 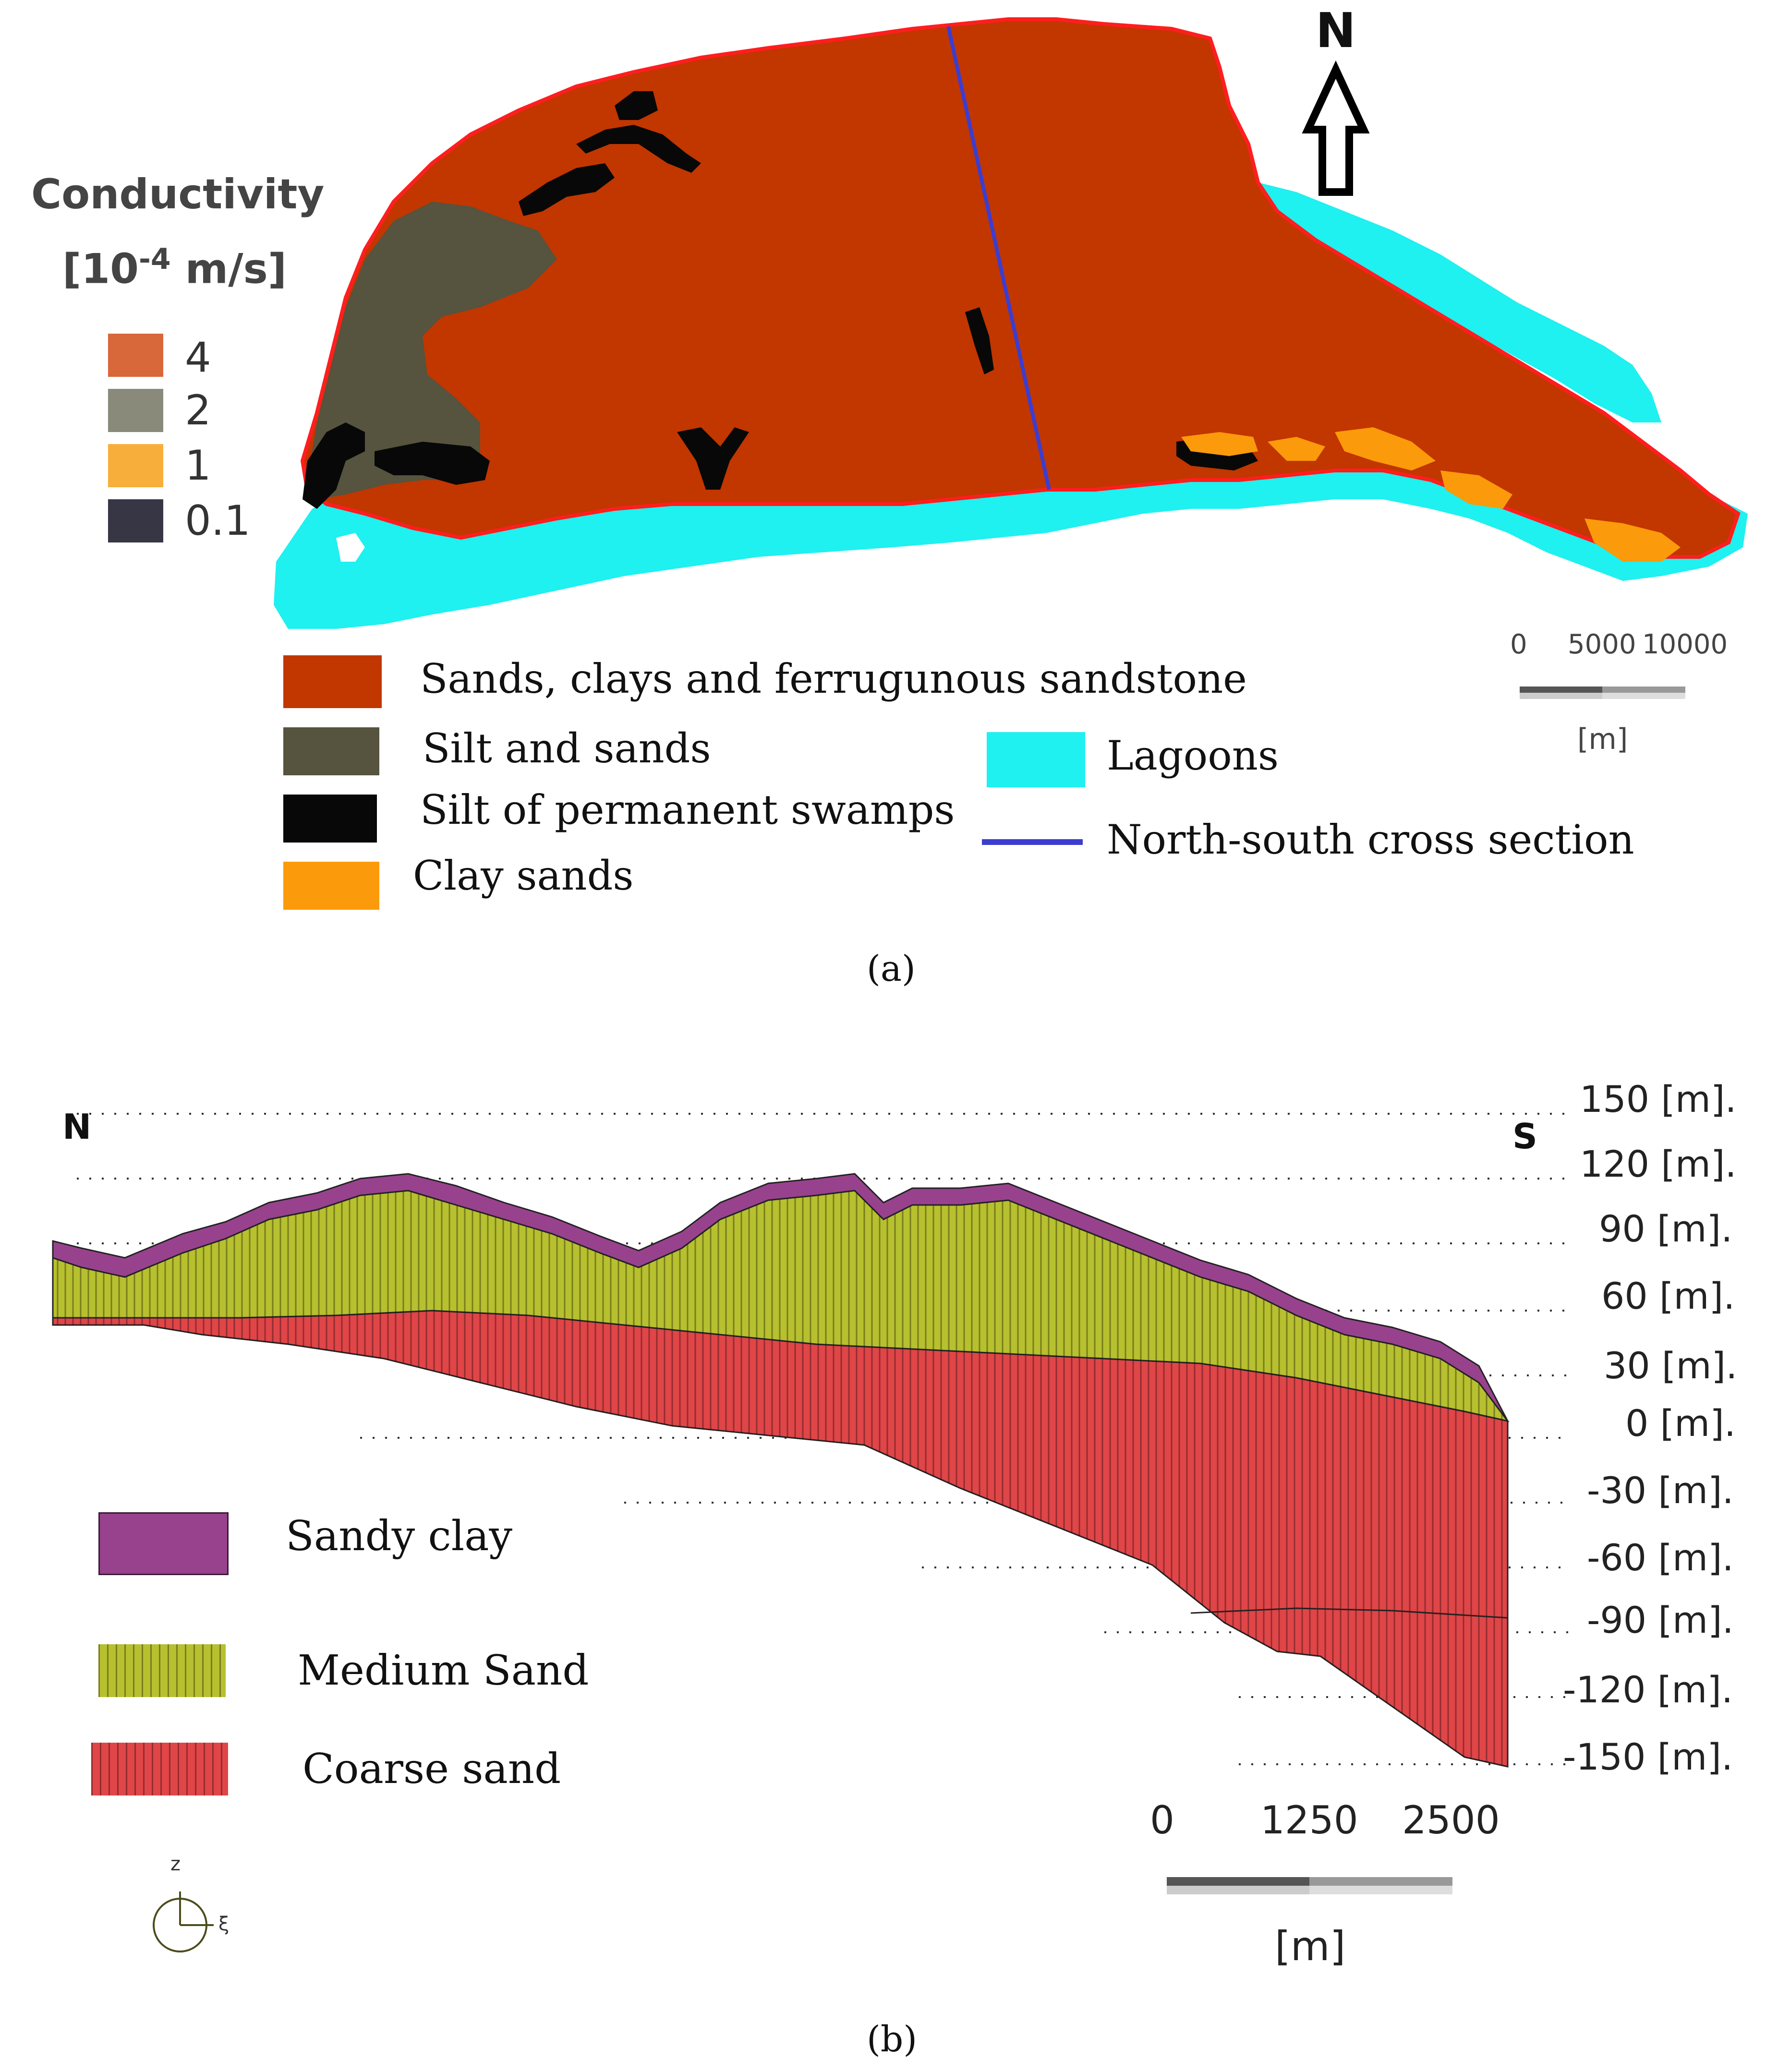 What do you see at coordinates (1648, 1689) in the screenshot?
I see `elevation-label-neg120: -120 [m].` at bounding box center [1648, 1689].